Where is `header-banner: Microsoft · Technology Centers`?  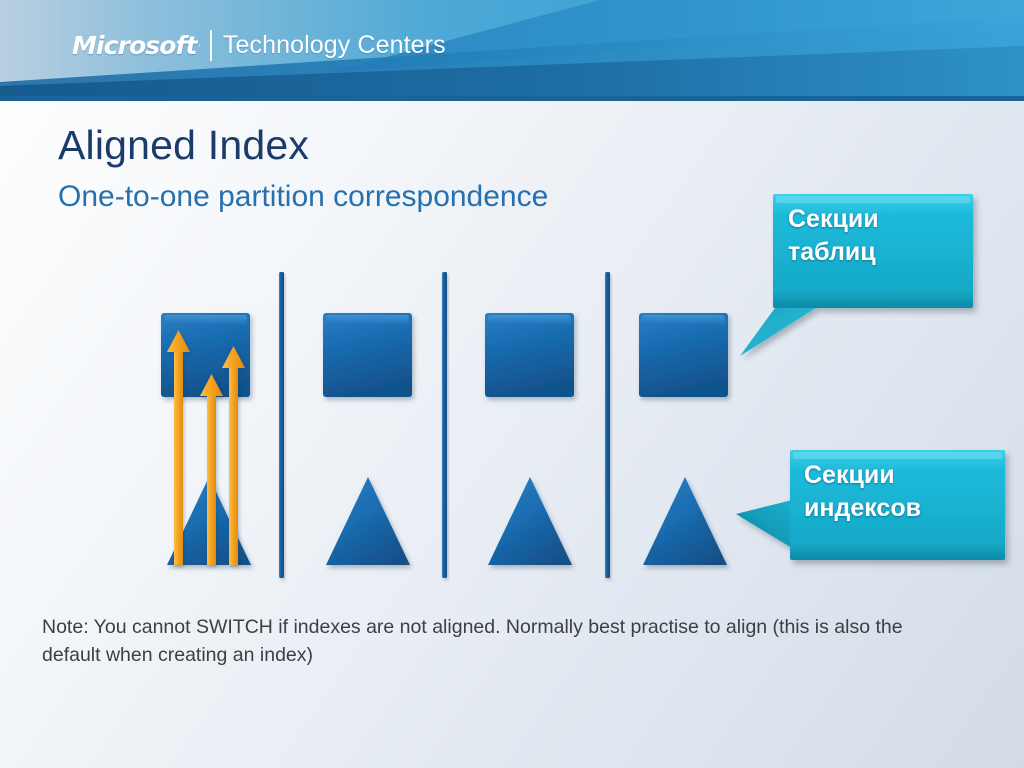 header-banner: Microsoft · Technology Centers is located at coordinates (512, 50).